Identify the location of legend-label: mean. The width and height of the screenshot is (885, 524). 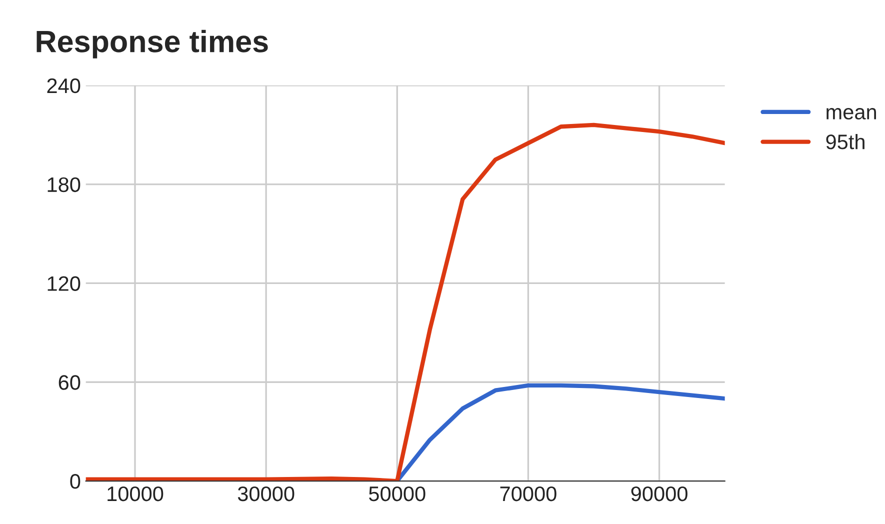
(851, 114).